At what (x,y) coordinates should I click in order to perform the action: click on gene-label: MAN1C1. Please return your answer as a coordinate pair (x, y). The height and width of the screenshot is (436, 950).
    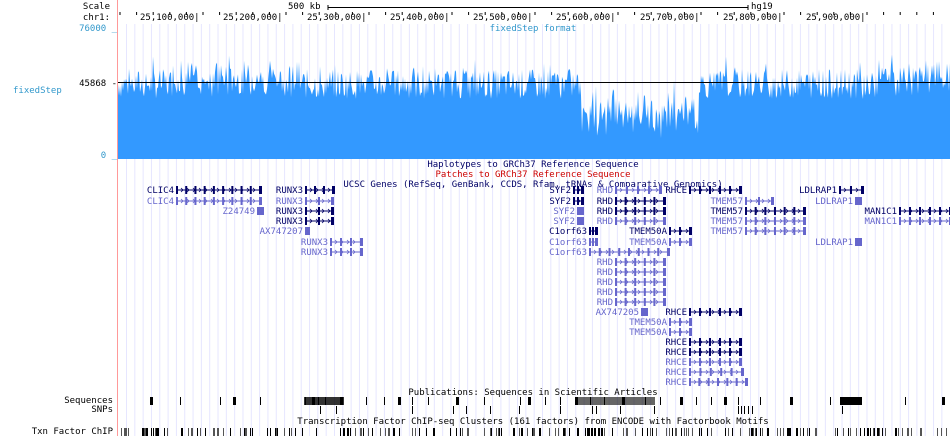
    Looking at the image, I should click on (880, 212).